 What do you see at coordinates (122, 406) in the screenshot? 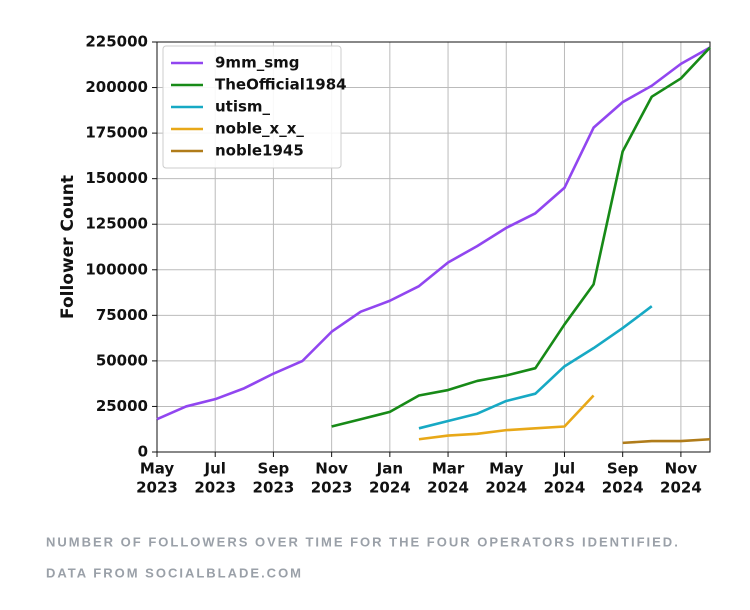
I see `y-tick-label: 25000` at bounding box center [122, 406].